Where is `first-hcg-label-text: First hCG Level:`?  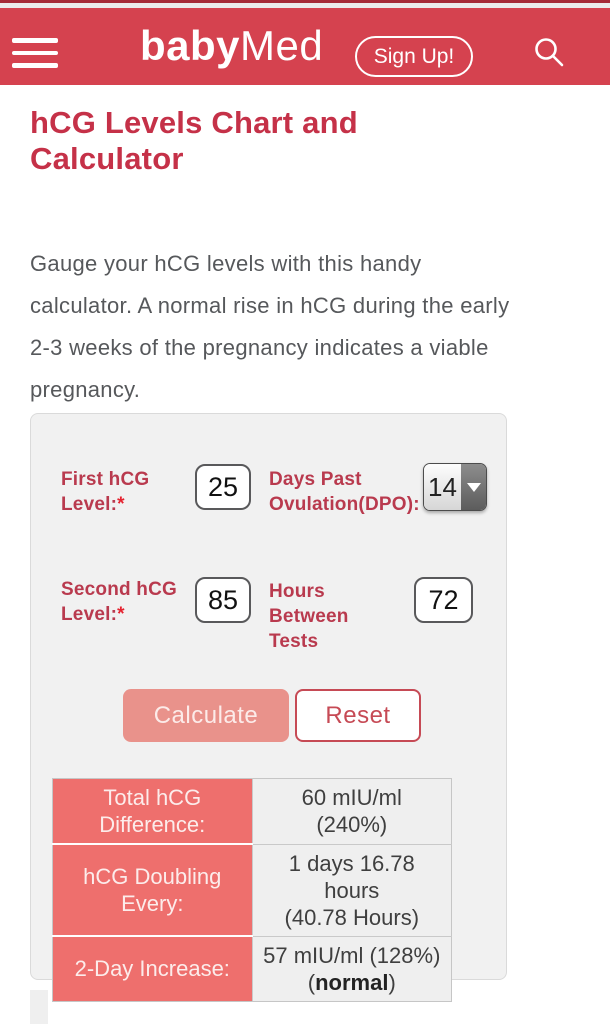 first-hcg-label-text: First hCG Level: is located at coordinates (105, 492).